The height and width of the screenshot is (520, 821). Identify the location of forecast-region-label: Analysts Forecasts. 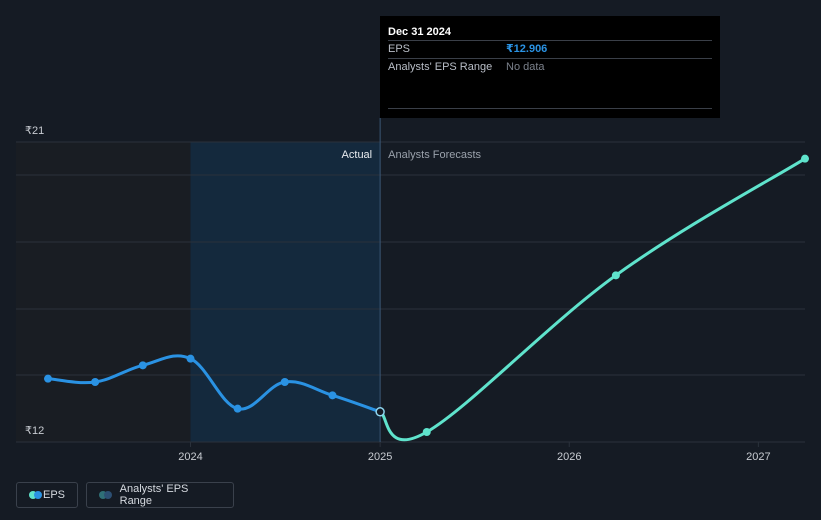
(434, 155).